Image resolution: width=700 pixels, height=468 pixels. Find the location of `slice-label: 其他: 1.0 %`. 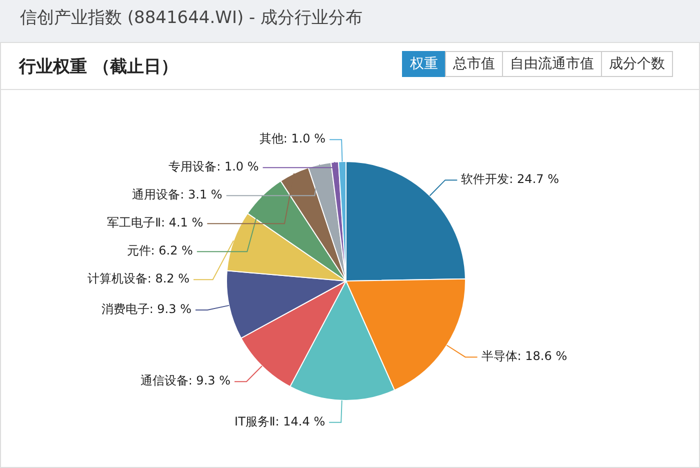

slice-label: 其他: 1.0 % is located at coordinates (292, 139).